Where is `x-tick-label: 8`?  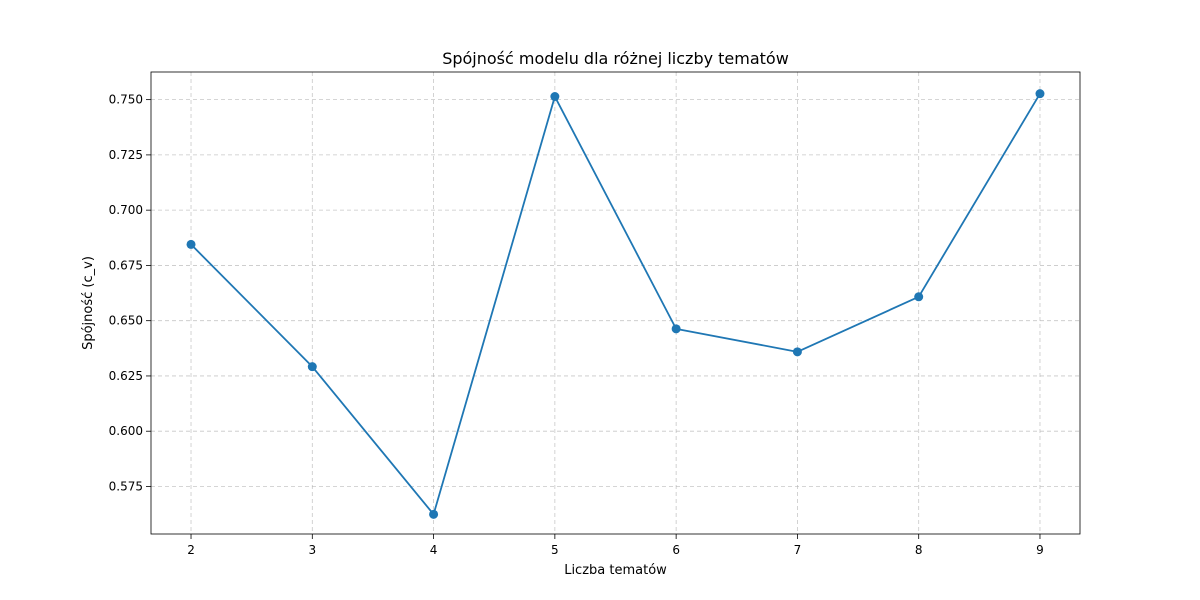 x-tick-label: 8 is located at coordinates (919, 550).